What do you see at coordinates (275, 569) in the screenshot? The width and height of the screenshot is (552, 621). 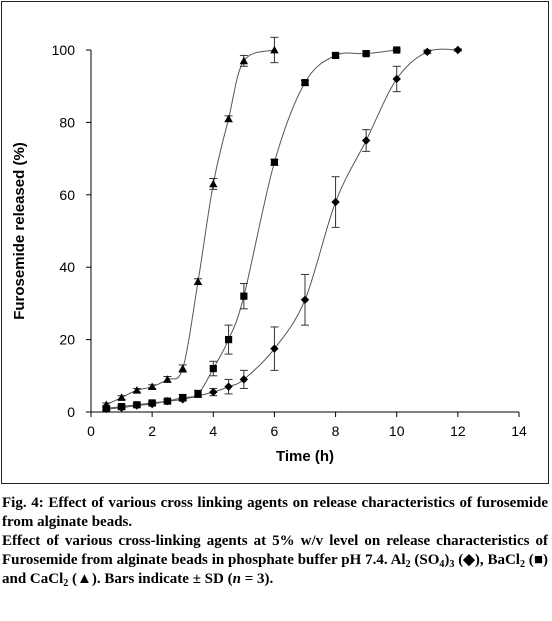 I see `caption-text-square: (■) and CaCl` at bounding box center [275, 569].